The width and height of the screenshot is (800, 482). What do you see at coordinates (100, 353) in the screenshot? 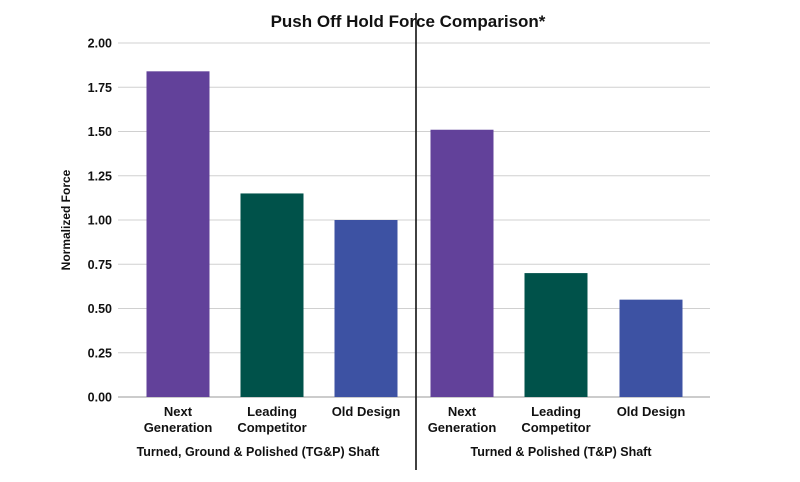
I see `y-tick-label: 0.25` at bounding box center [100, 353].